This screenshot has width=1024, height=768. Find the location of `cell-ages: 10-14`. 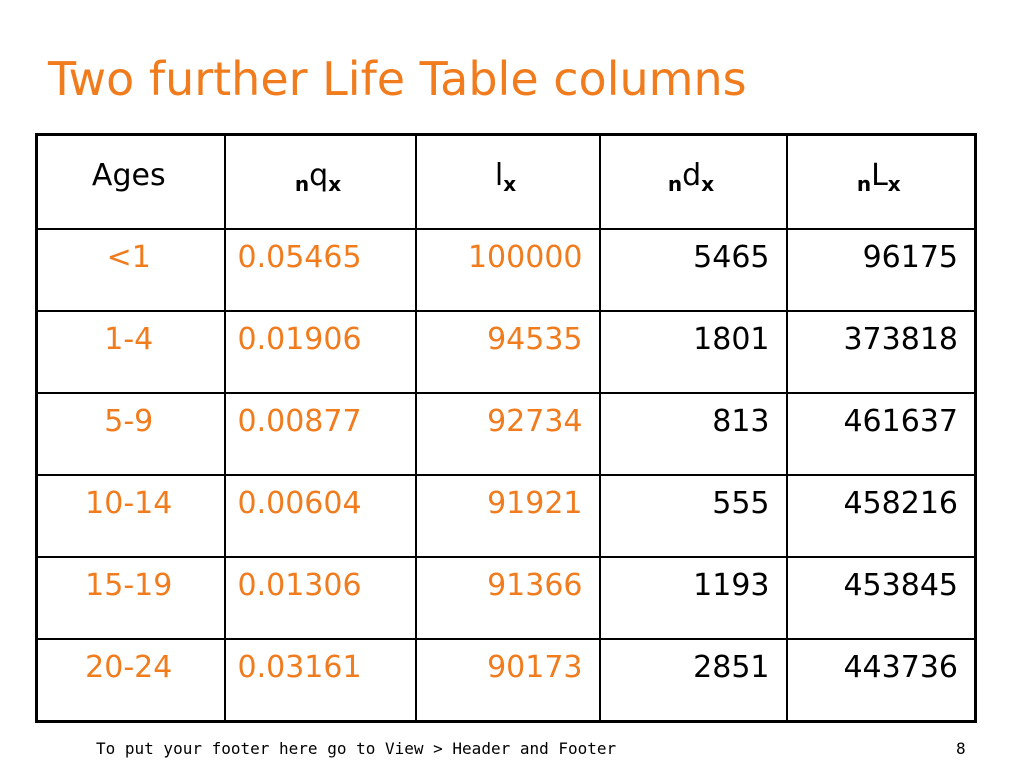

cell-ages: 10-14 is located at coordinates (130, 516).